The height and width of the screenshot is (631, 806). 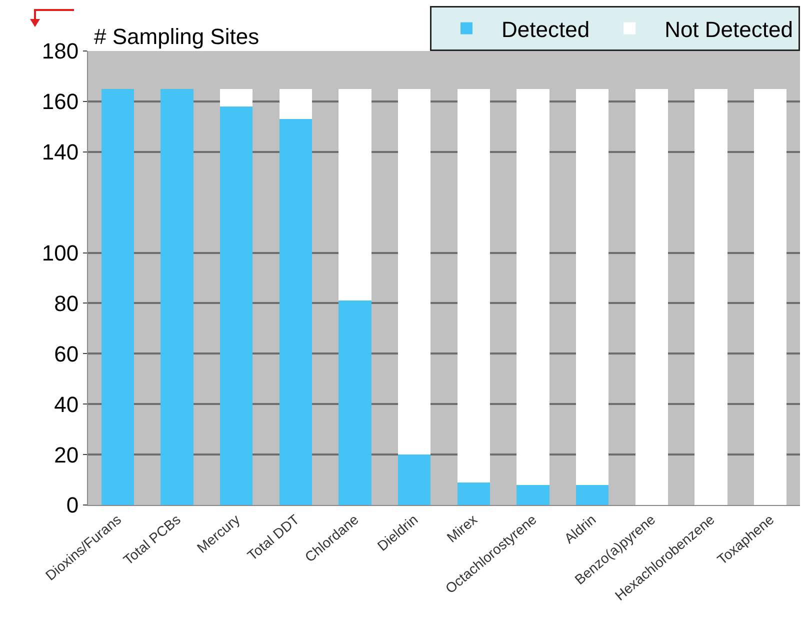 What do you see at coordinates (66, 353) in the screenshot?
I see `y-tick-label: 60` at bounding box center [66, 353].